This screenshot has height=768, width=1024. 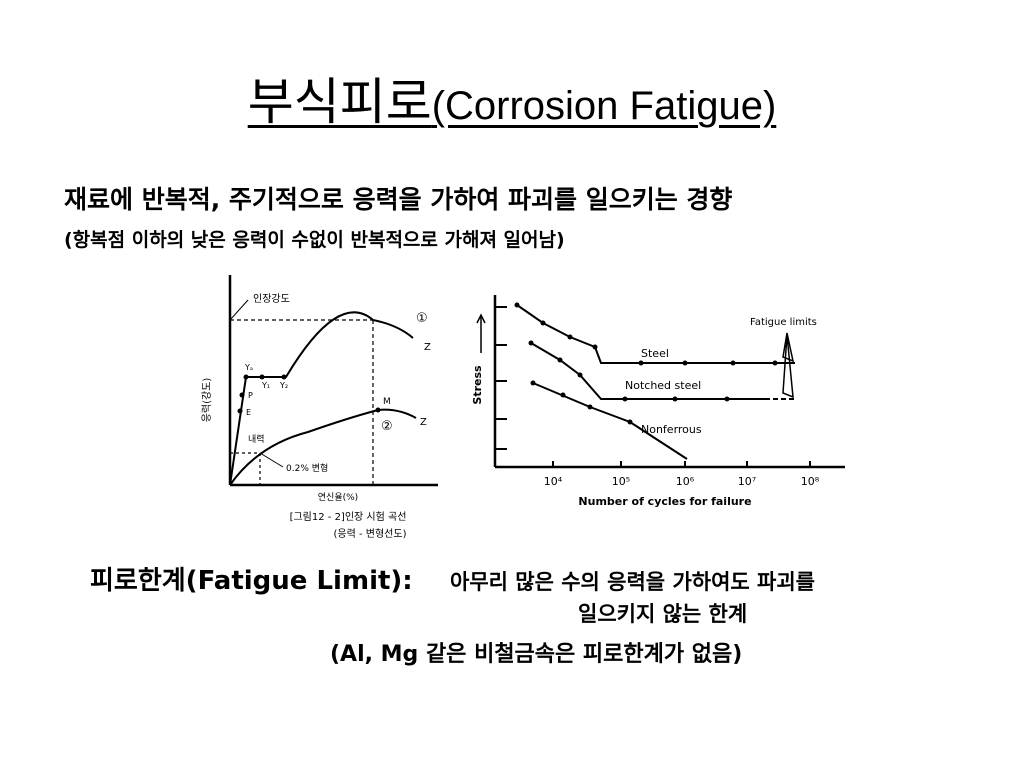 I want to click on fatigue-limit-note: (Al, Mg 같은 비철금속은 피로한계가 없음), so click(x=536, y=654).